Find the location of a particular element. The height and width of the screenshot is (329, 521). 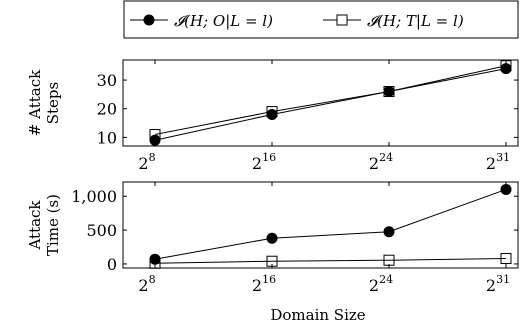

y-axis-label: Attack is located at coordinates (35, 225).